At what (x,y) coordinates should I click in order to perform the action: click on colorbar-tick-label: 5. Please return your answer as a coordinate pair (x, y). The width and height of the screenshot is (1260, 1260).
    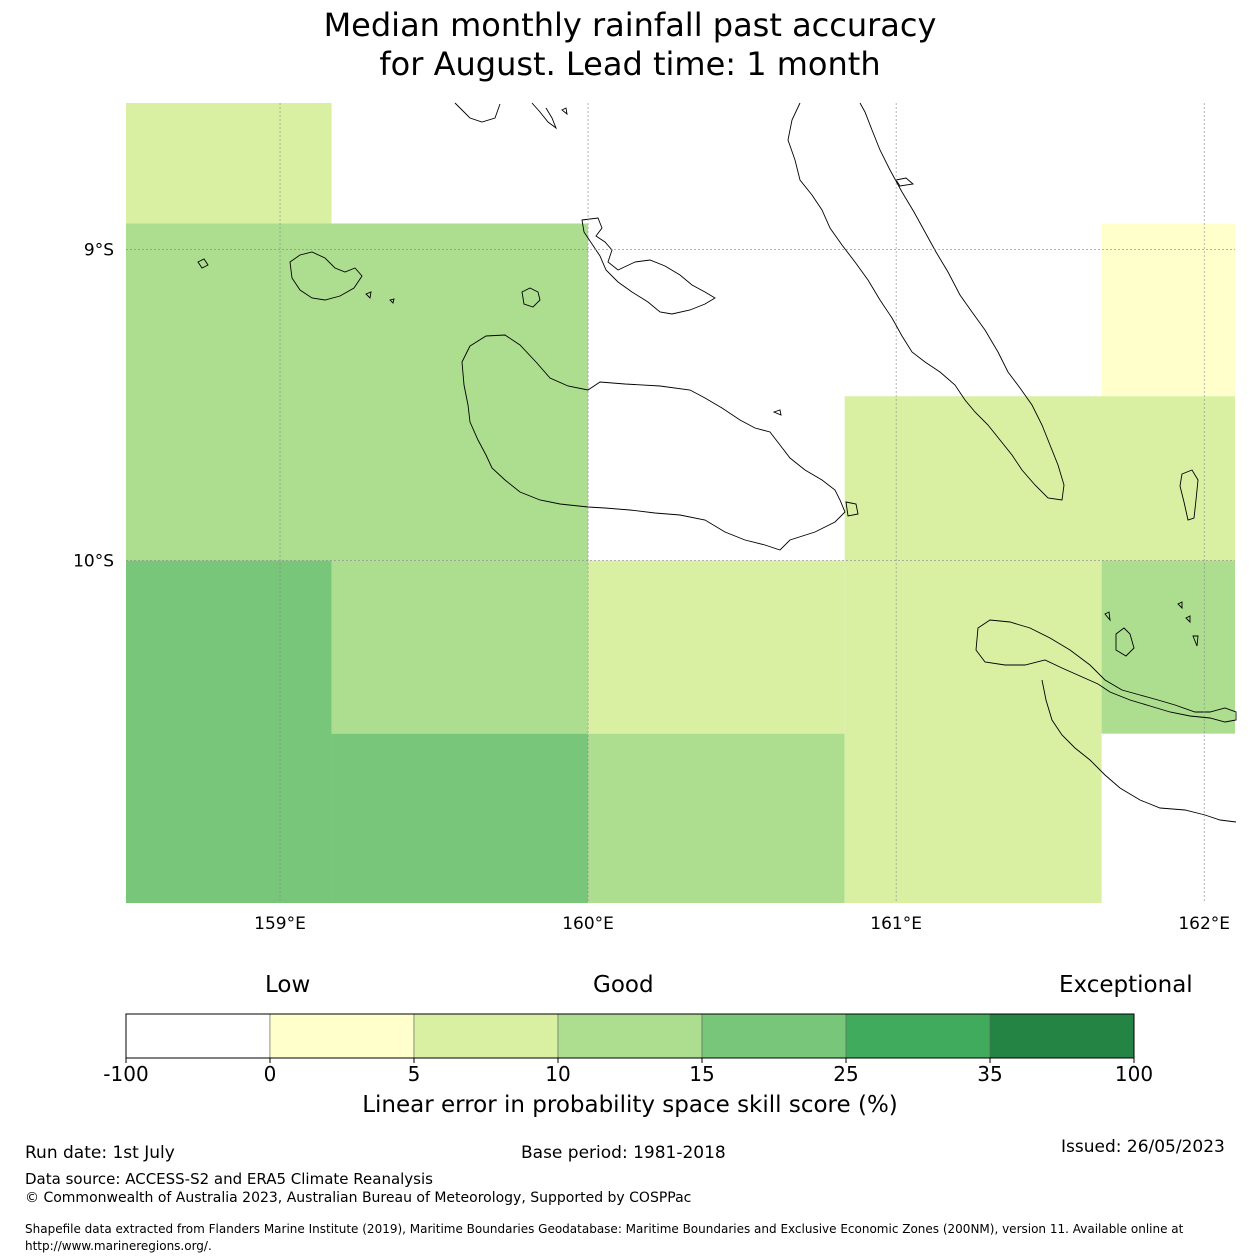
    Looking at the image, I should click on (414, 1074).